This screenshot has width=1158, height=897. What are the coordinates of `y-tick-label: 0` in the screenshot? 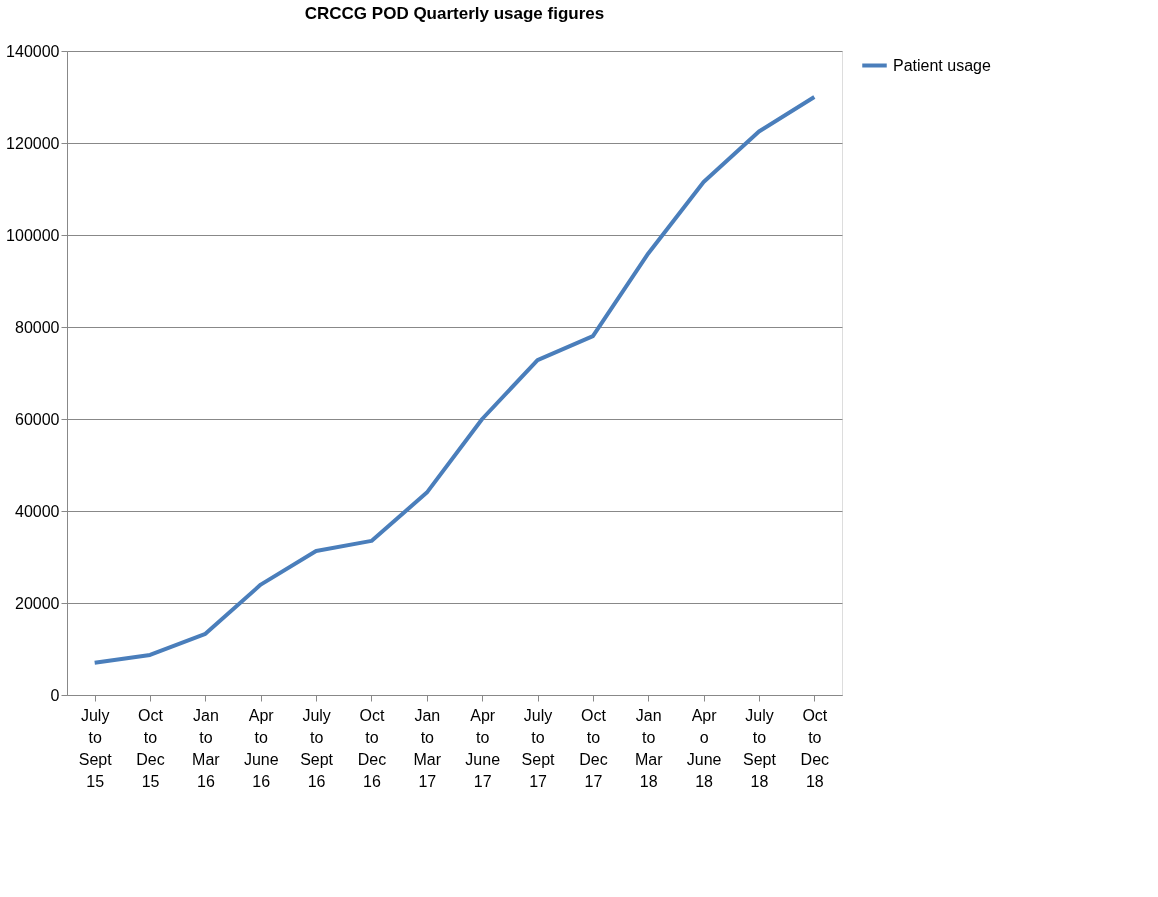 It's located at (55, 695).